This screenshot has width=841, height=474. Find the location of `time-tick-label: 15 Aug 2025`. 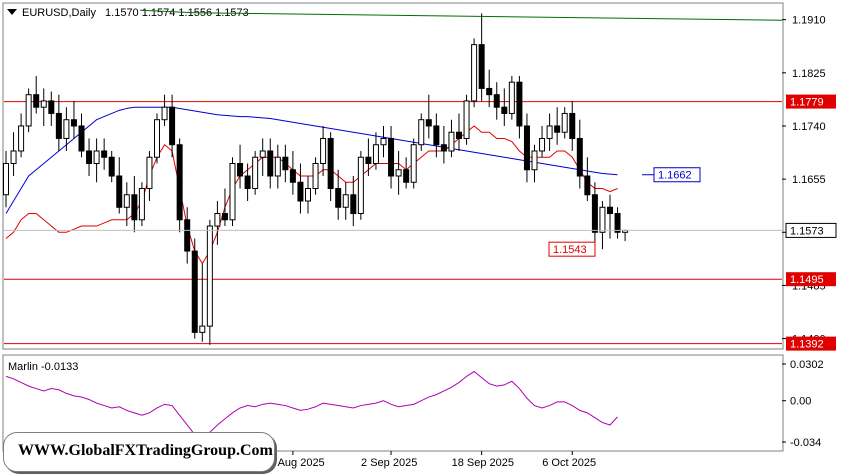

time-tick-label: 15 Aug 2025 is located at coordinates (294, 463).